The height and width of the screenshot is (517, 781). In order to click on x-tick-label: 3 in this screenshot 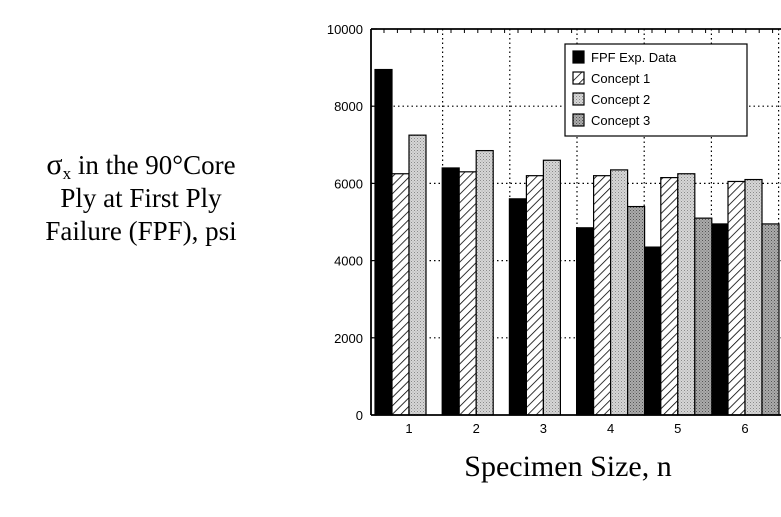, I will do `click(543, 428)`.